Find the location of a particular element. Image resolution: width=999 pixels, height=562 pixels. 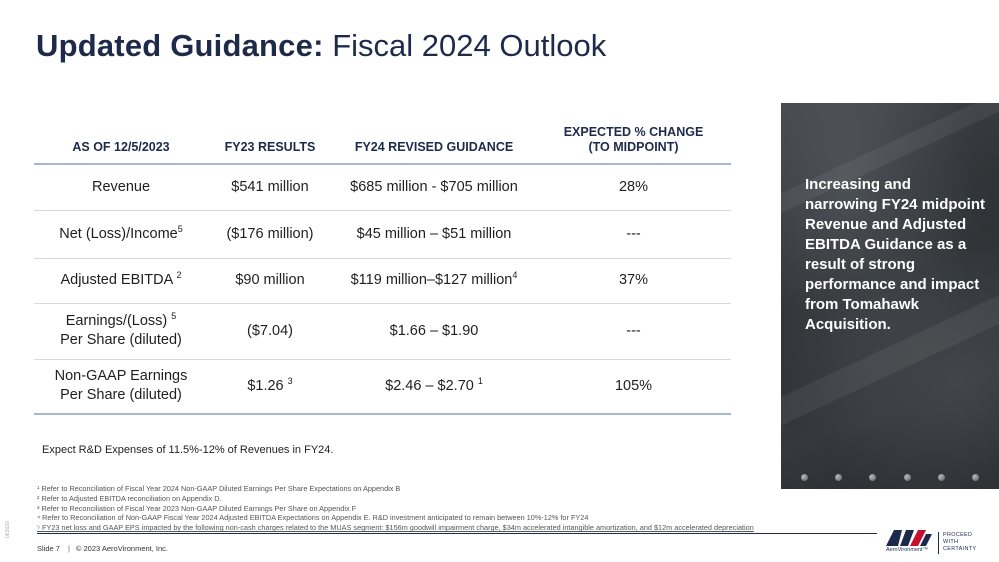

metric-label: Net (Loss)/Income is located at coordinates (118, 233).